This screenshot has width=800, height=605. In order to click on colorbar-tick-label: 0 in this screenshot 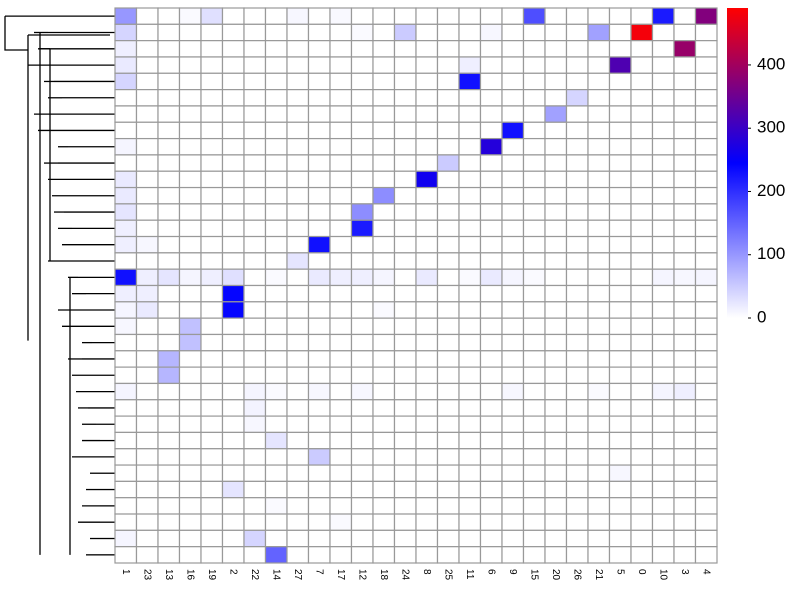, I will do `click(761, 316)`.